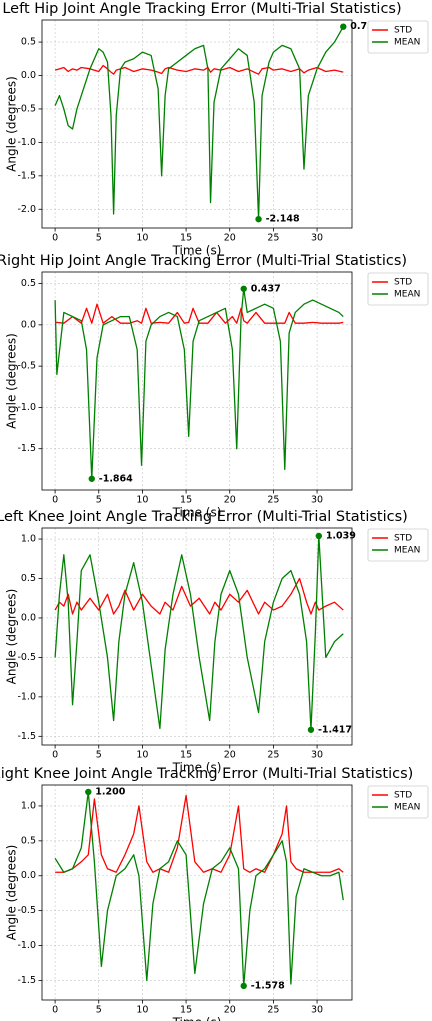  I want to click on annotation-label: -2.148, so click(283, 219).